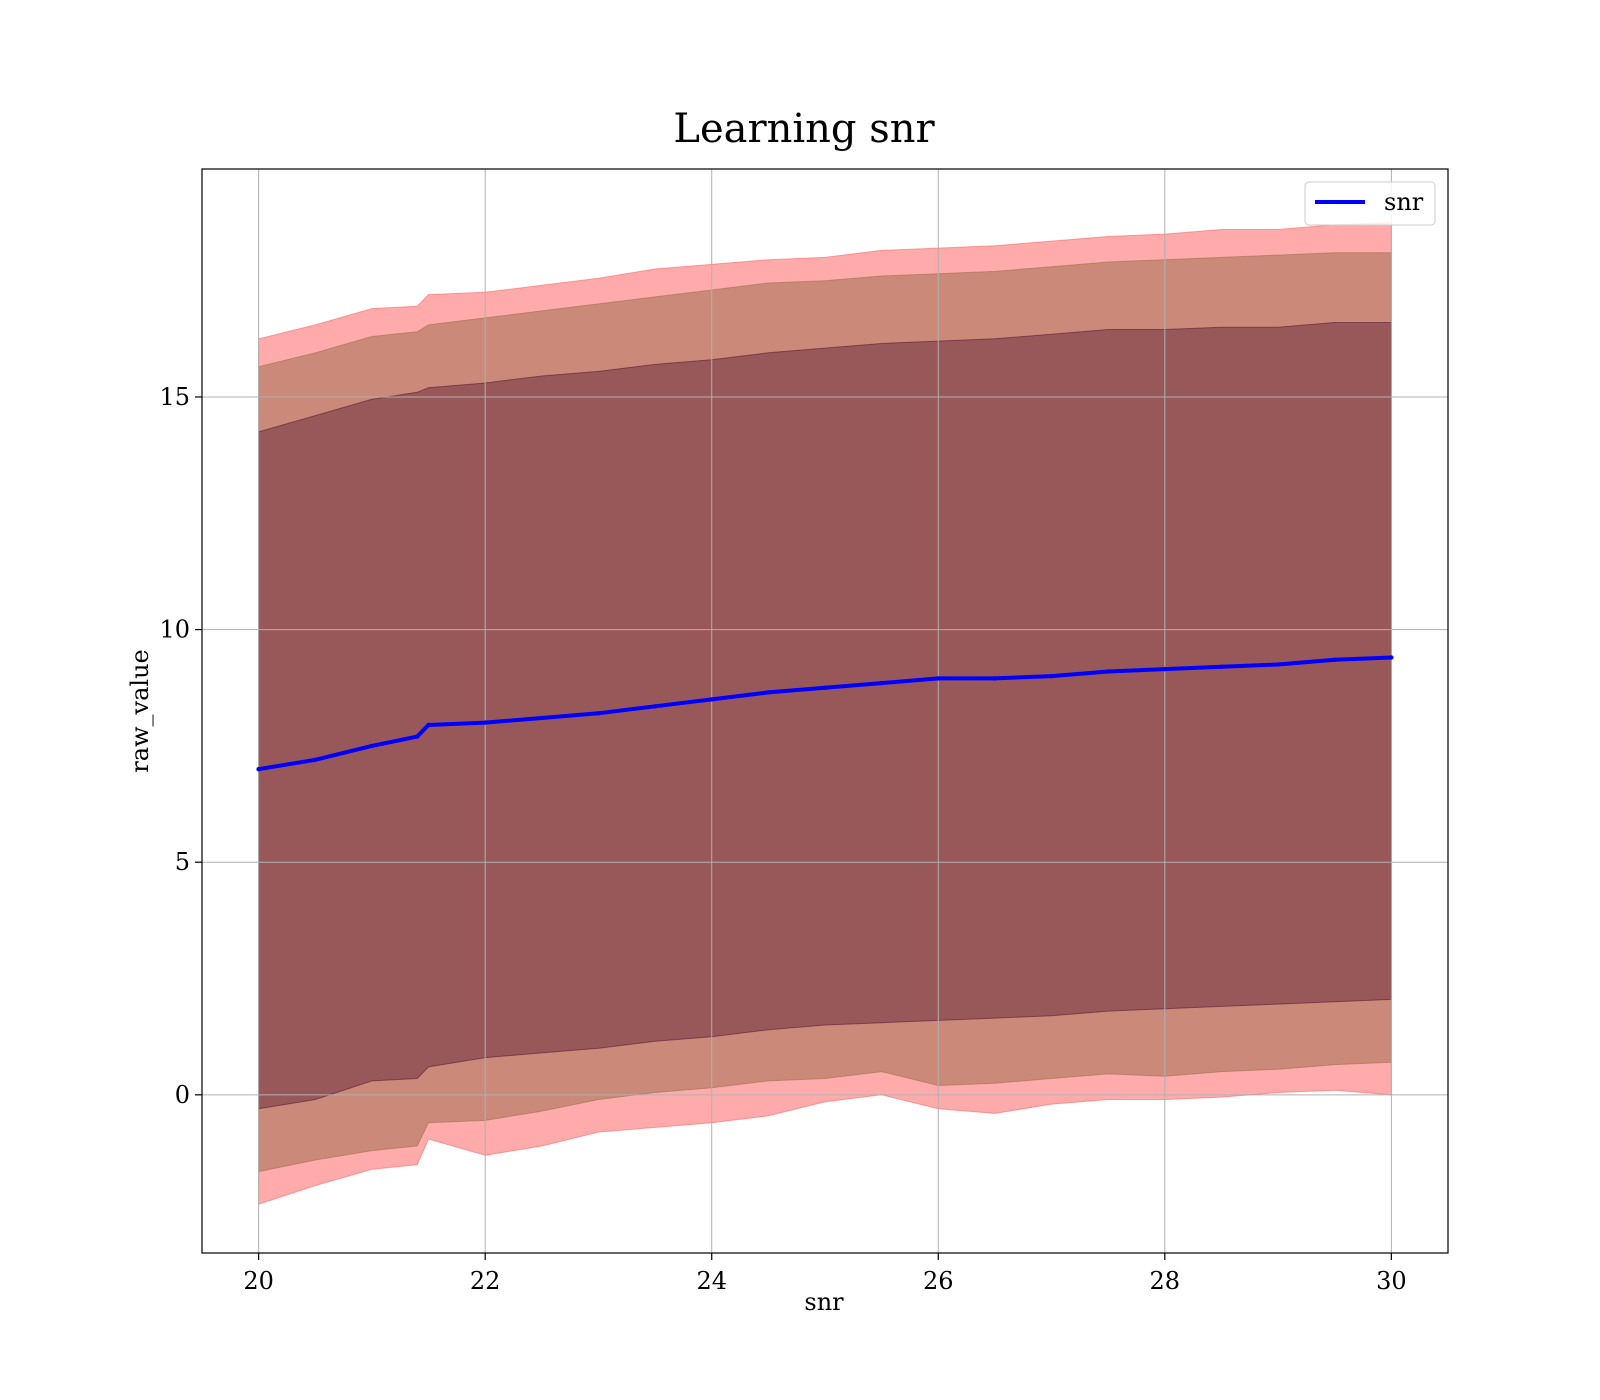 The width and height of the screenshot is (1600, 1400). I want to click on x-ticks: 20 22 24 26 28 30, so click(825, 1274).